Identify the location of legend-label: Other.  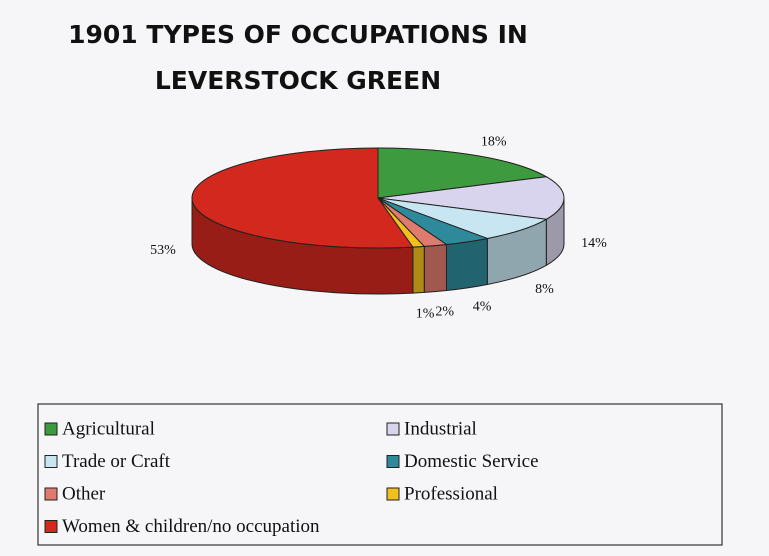
(84, 493).